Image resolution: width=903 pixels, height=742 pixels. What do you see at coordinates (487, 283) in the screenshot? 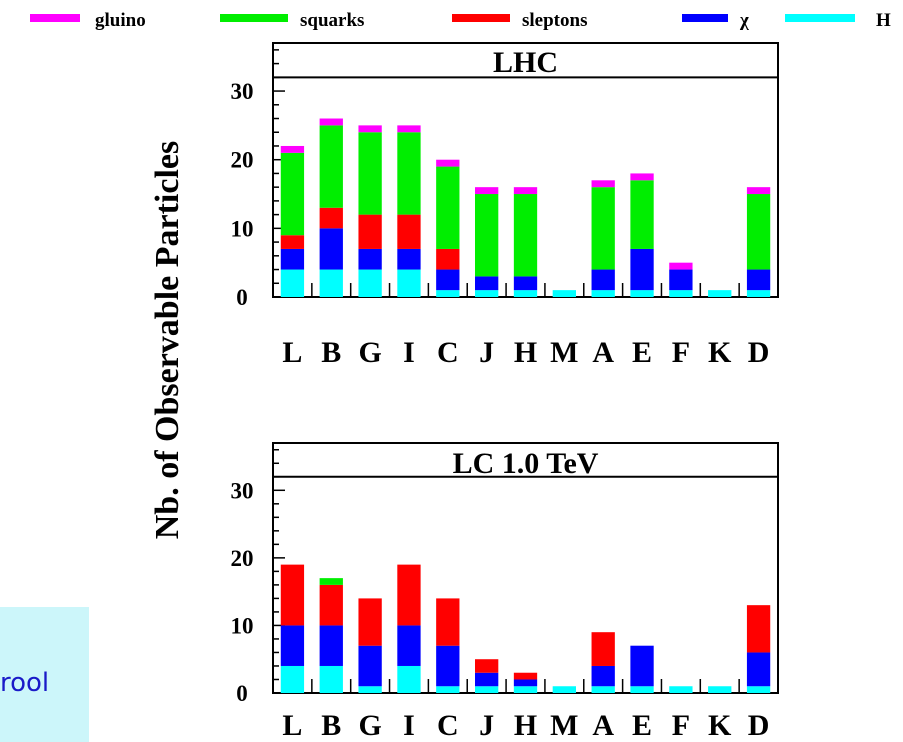
I see `bar-lhc-j-chi` at bounding box center [487, 283].